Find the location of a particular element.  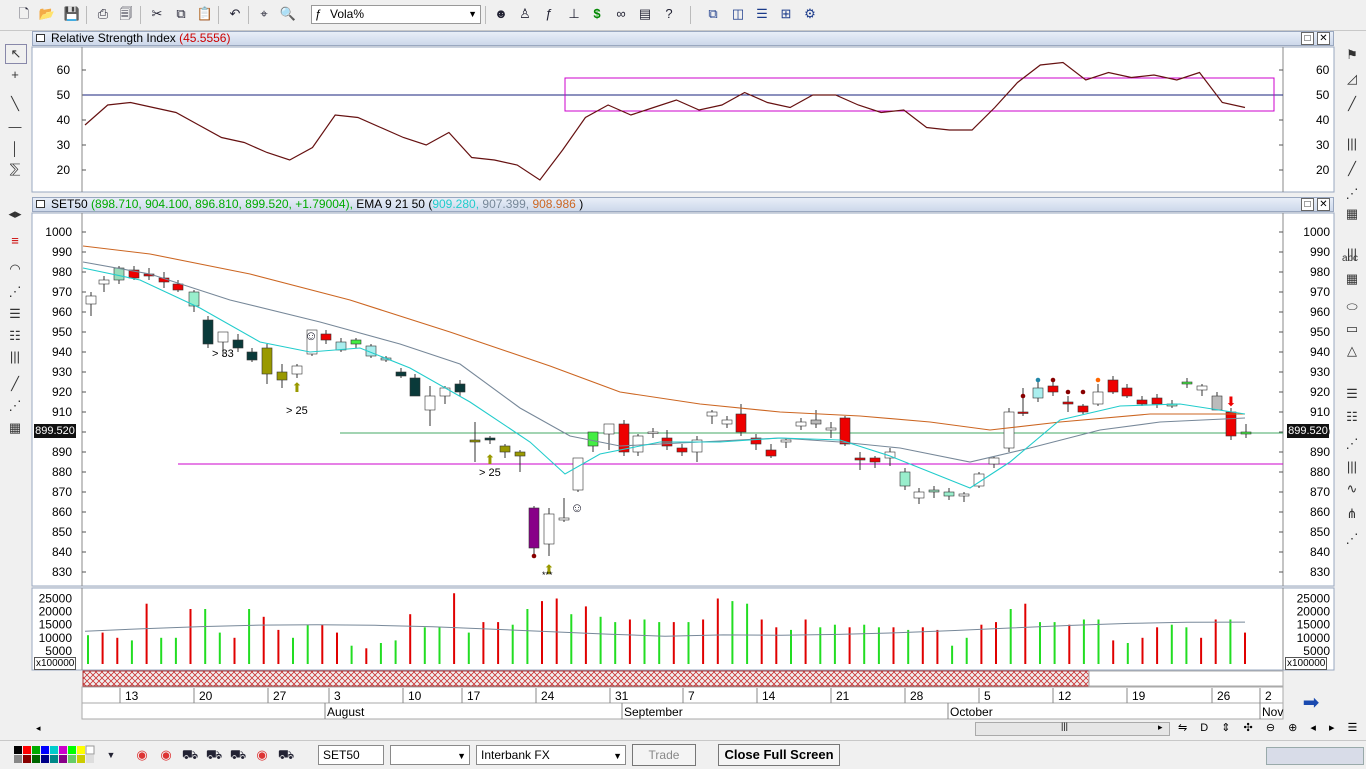

trade-button: Trade is located at coordinates (664, 755).